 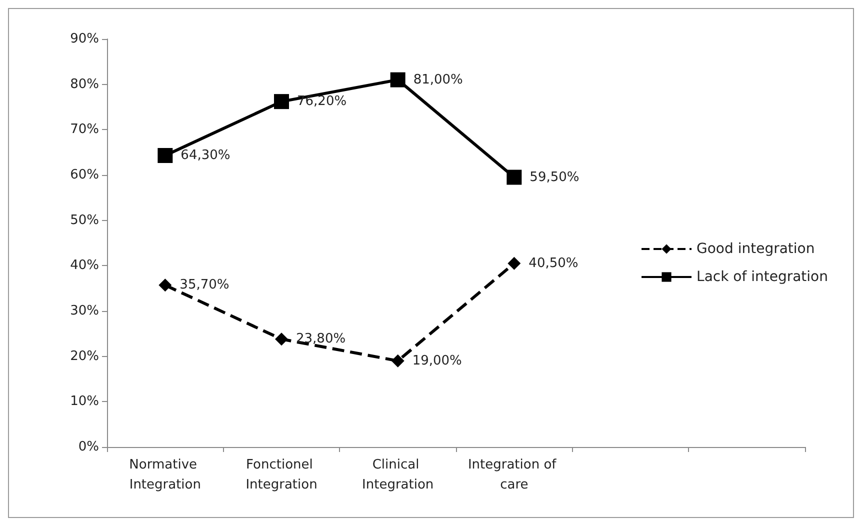 What do you see at coordinates (755, 249) in the screenshot?
I see `legend-label: Good integration` at bounding box center [755, 249].